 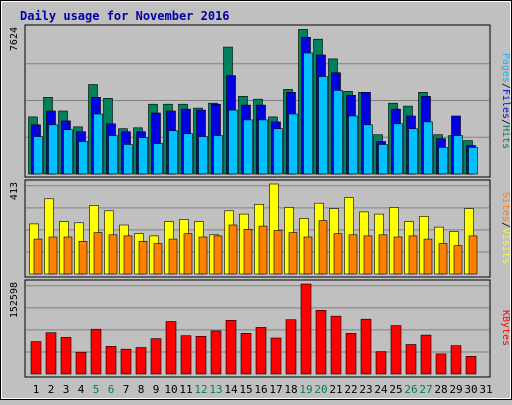 What do you see at coordinates (170, 389) in the screenshot?
I see `x-tick-day-10: 10` at bounding box center [170, 389].